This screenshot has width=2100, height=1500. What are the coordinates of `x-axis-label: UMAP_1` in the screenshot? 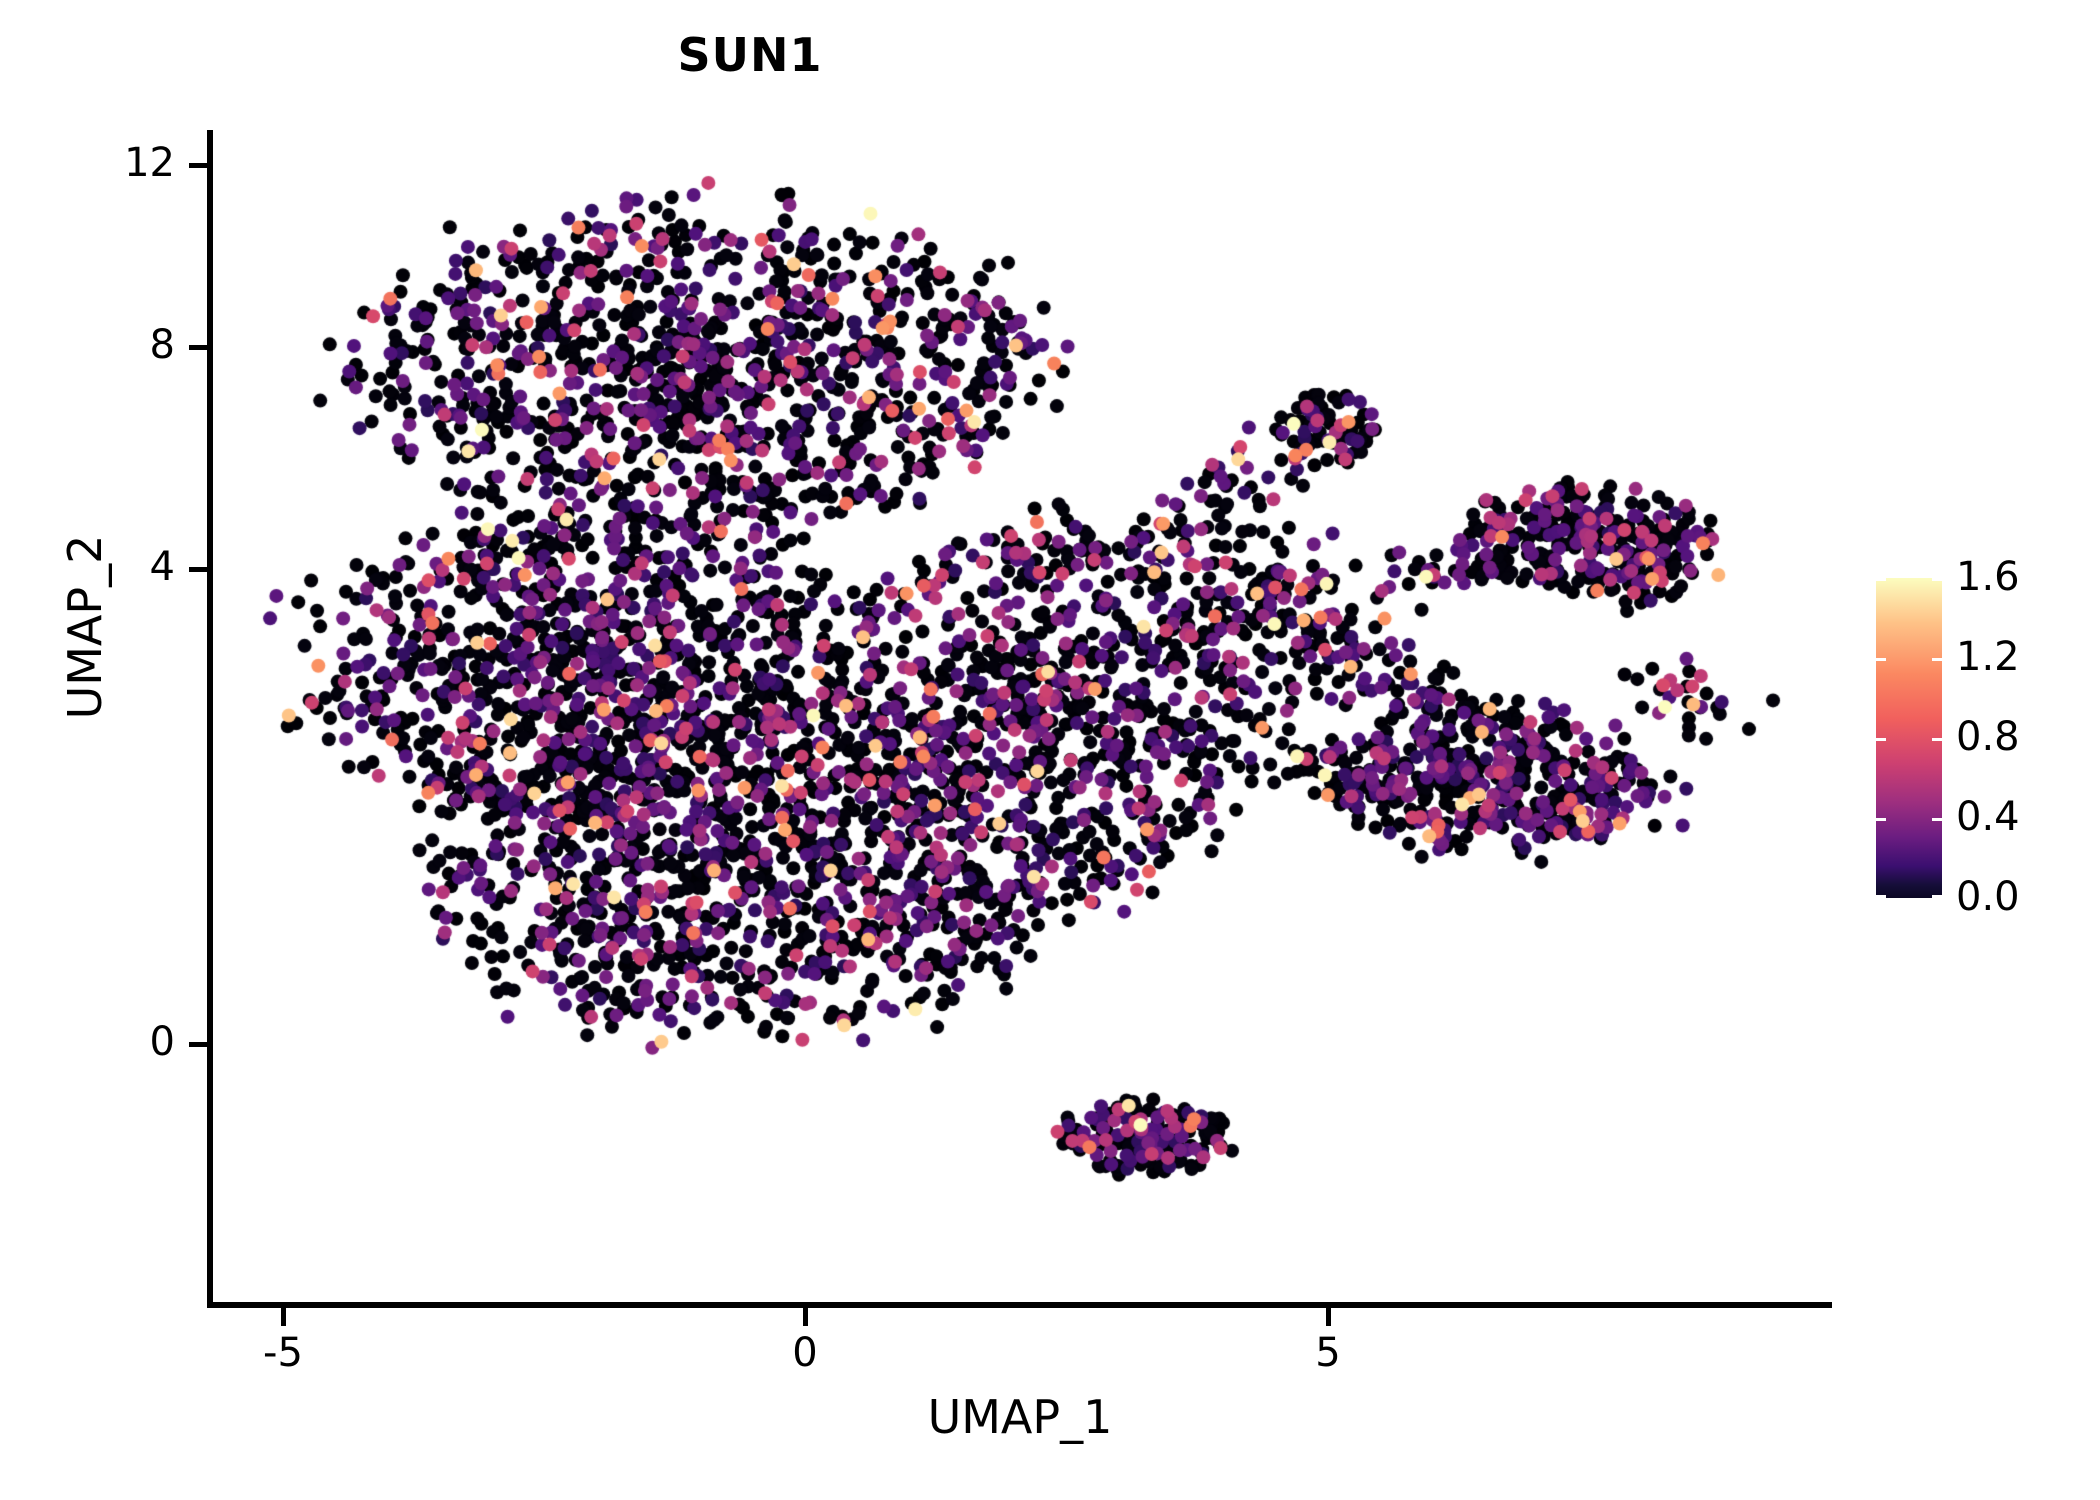 It's located at (1020, 1417).